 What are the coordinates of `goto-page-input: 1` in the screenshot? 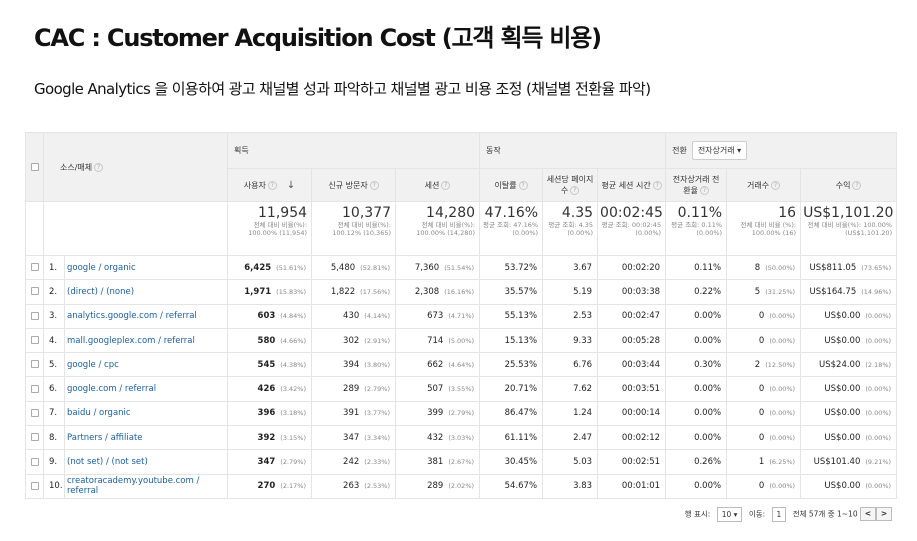 It's located at (779, 514).